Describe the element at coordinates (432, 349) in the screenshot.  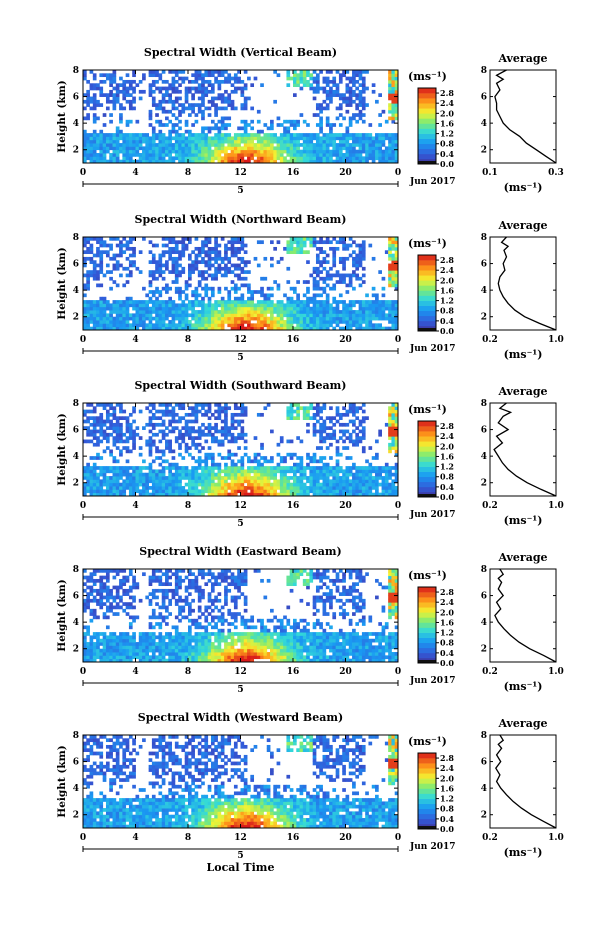
I see `date-label: Jun 2017` at that location.